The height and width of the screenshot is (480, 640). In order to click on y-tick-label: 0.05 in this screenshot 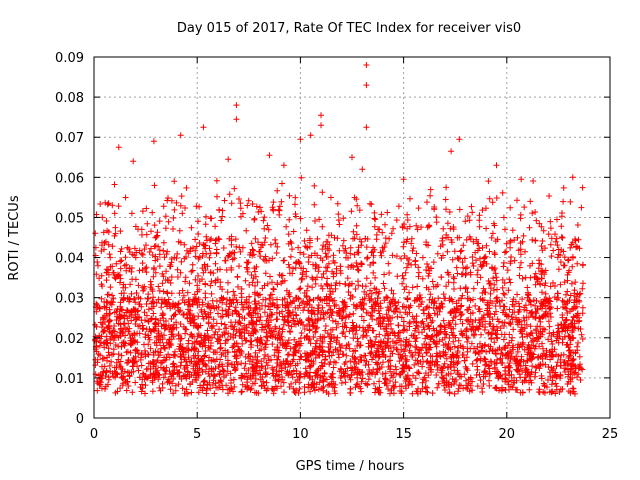, I will do `click(69, 218)`.